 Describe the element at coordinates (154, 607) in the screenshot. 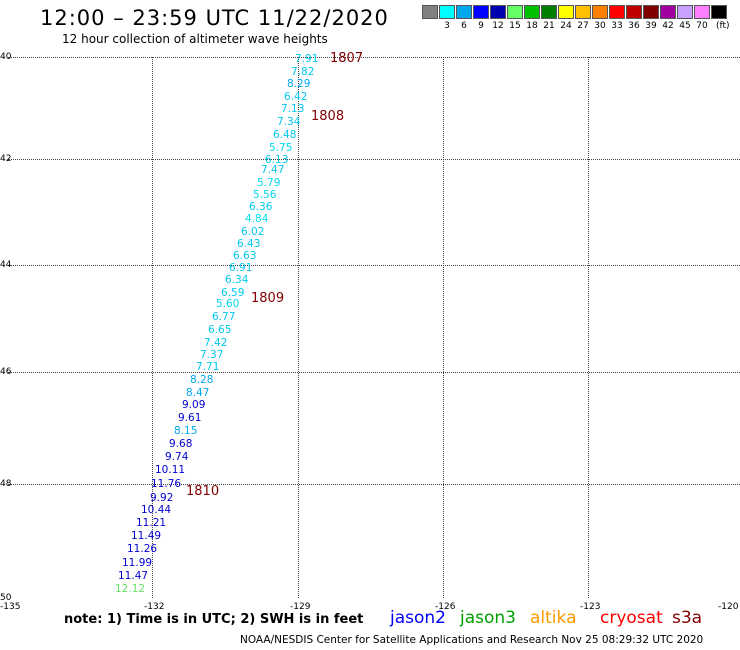

I see `longitude-tick-label: -132` at that location.